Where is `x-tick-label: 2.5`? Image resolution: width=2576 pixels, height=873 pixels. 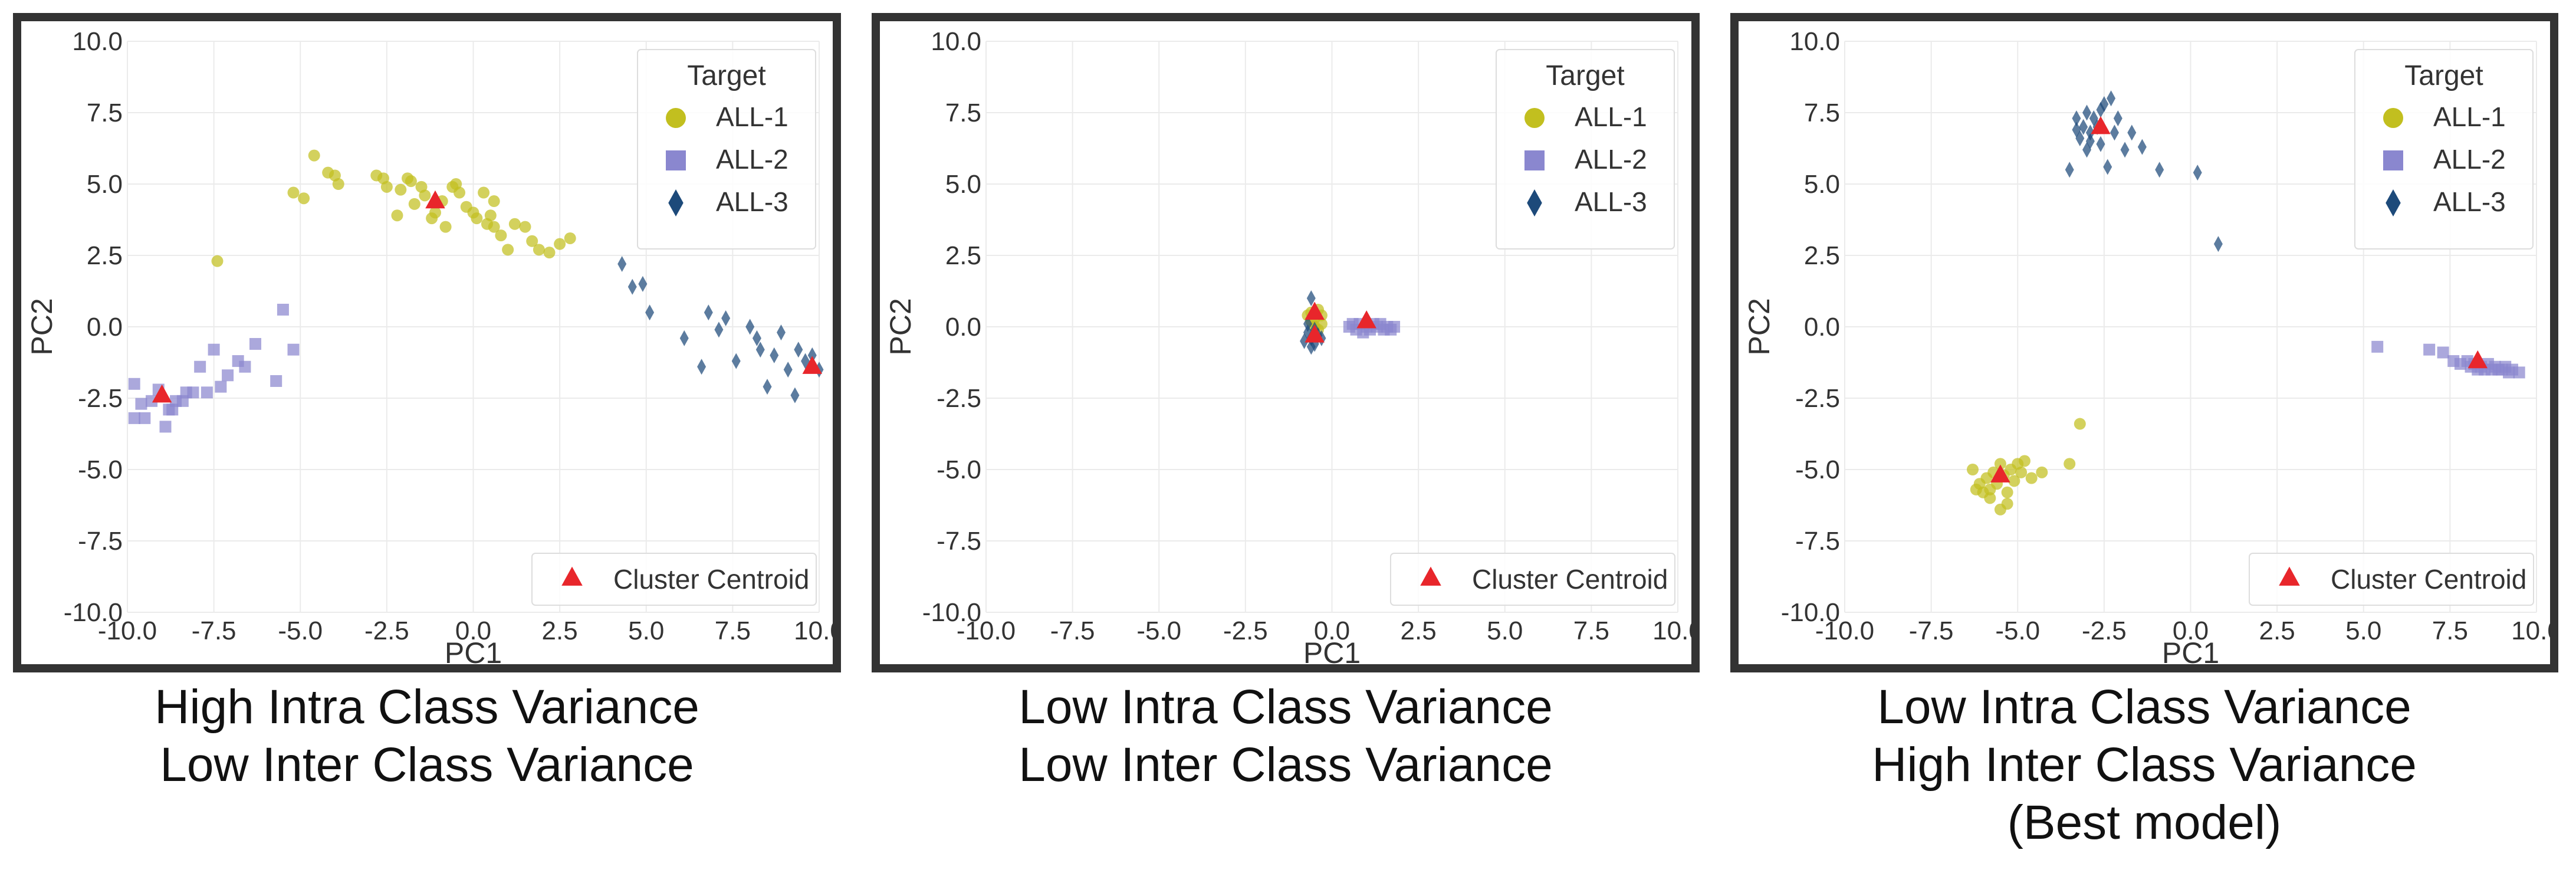 x-tick-label: 2.5 is located at coordinates (1419, 630).